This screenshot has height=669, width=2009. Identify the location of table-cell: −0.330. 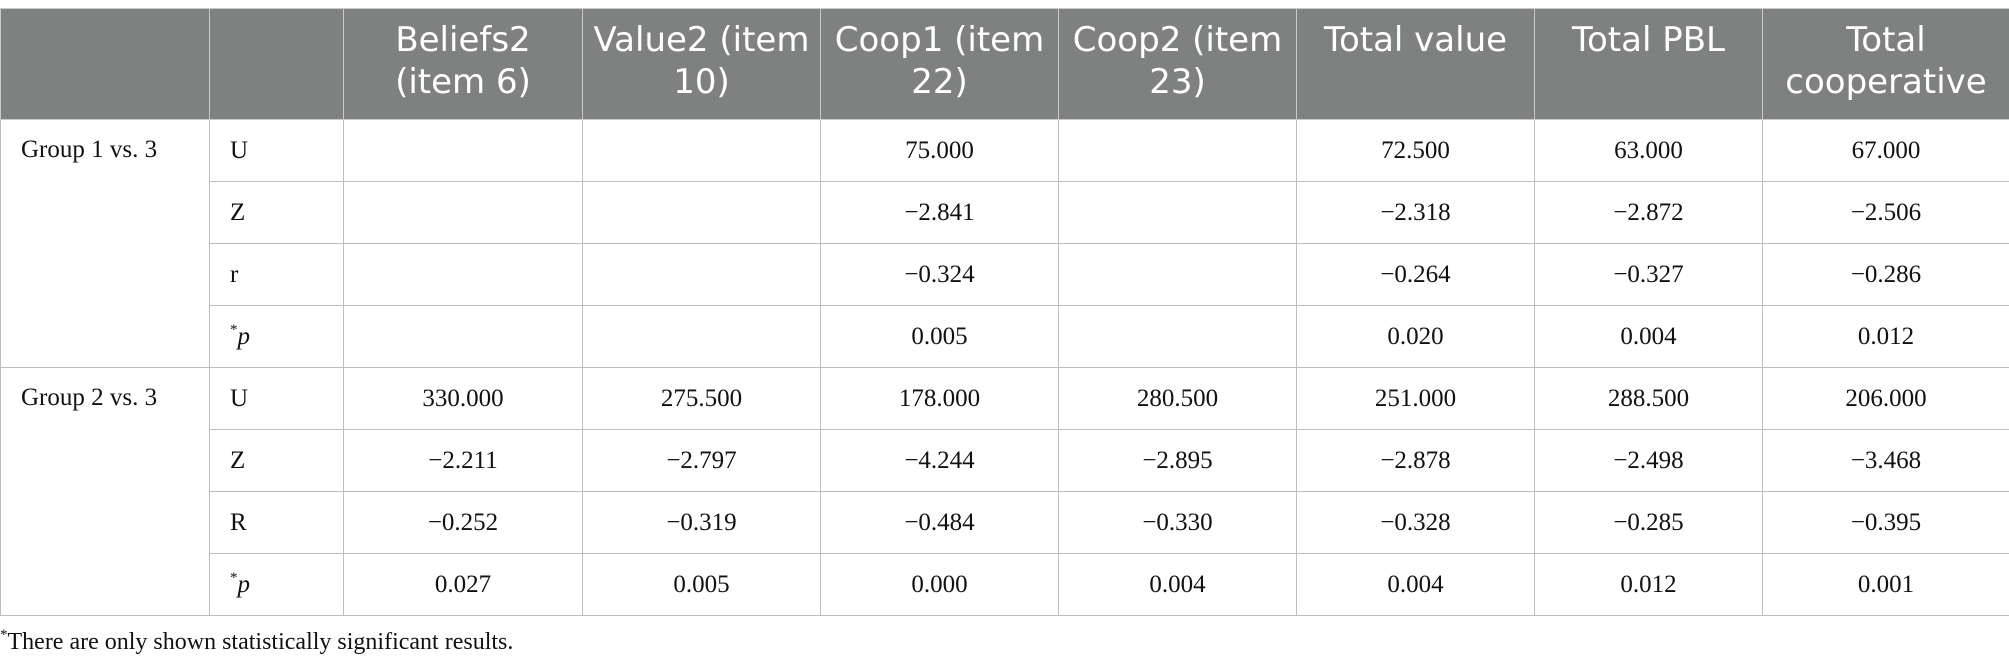
(1177, 522).